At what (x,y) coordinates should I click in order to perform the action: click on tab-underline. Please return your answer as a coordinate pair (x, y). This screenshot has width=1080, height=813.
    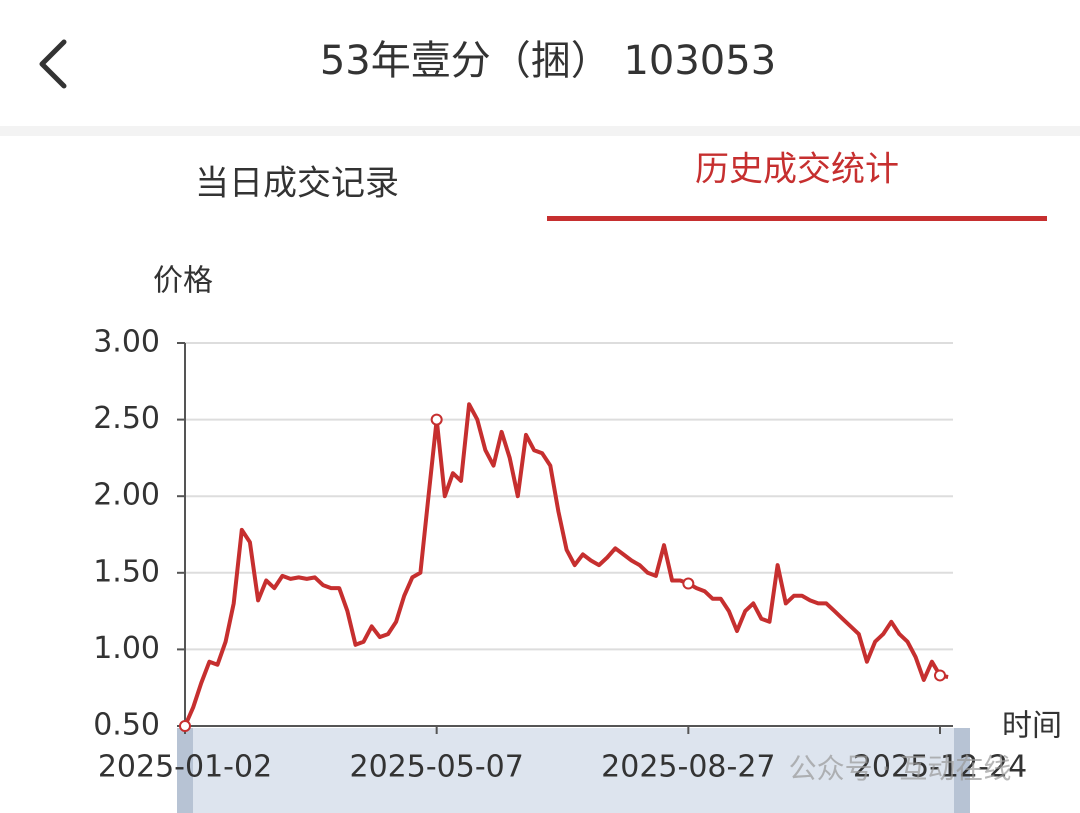
    Looking at the image, I should click on (797, 218).